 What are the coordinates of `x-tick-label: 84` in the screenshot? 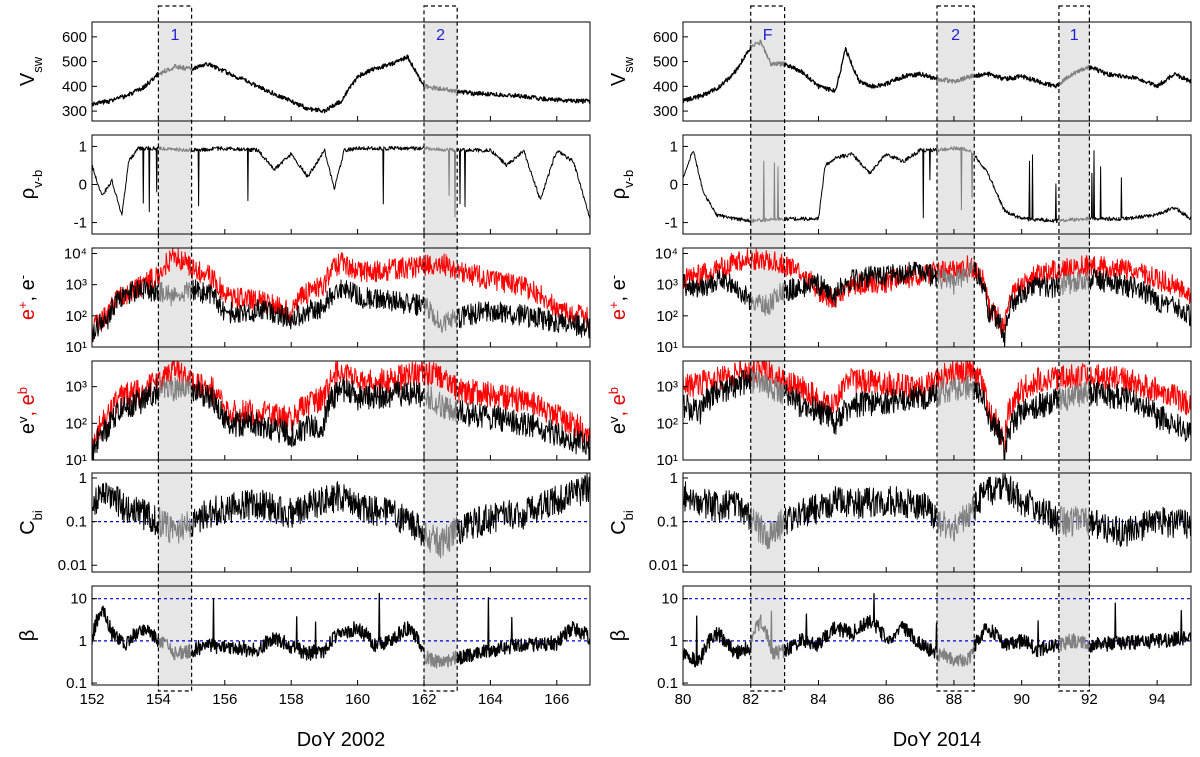 It's located at (818, 699).